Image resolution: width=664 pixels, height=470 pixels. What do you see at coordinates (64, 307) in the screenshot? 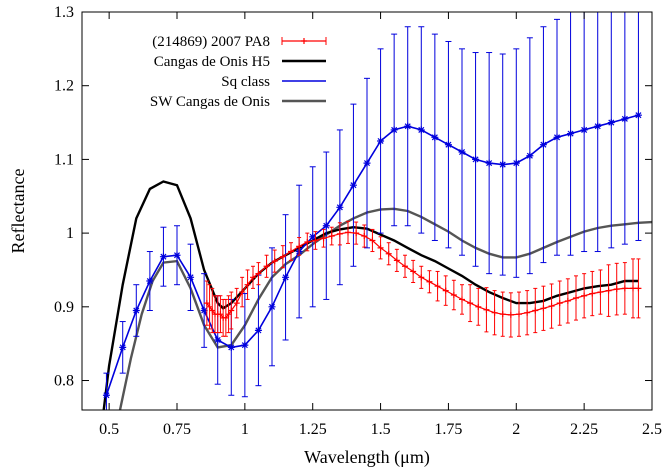
I see `y-tick-label: 0.9` at bounding box center [64, 307].